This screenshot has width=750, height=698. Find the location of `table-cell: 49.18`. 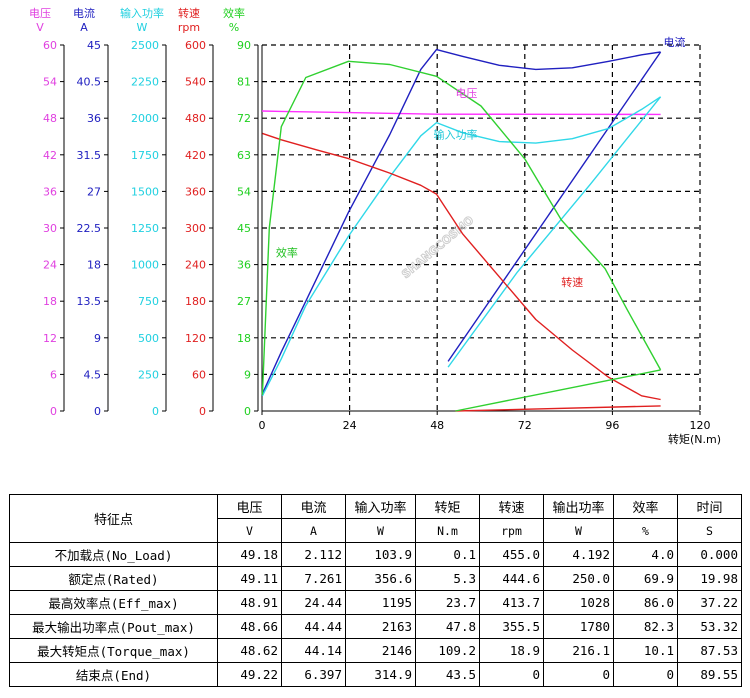

table-cell: 49.18 is located at coordinates (249, 554).